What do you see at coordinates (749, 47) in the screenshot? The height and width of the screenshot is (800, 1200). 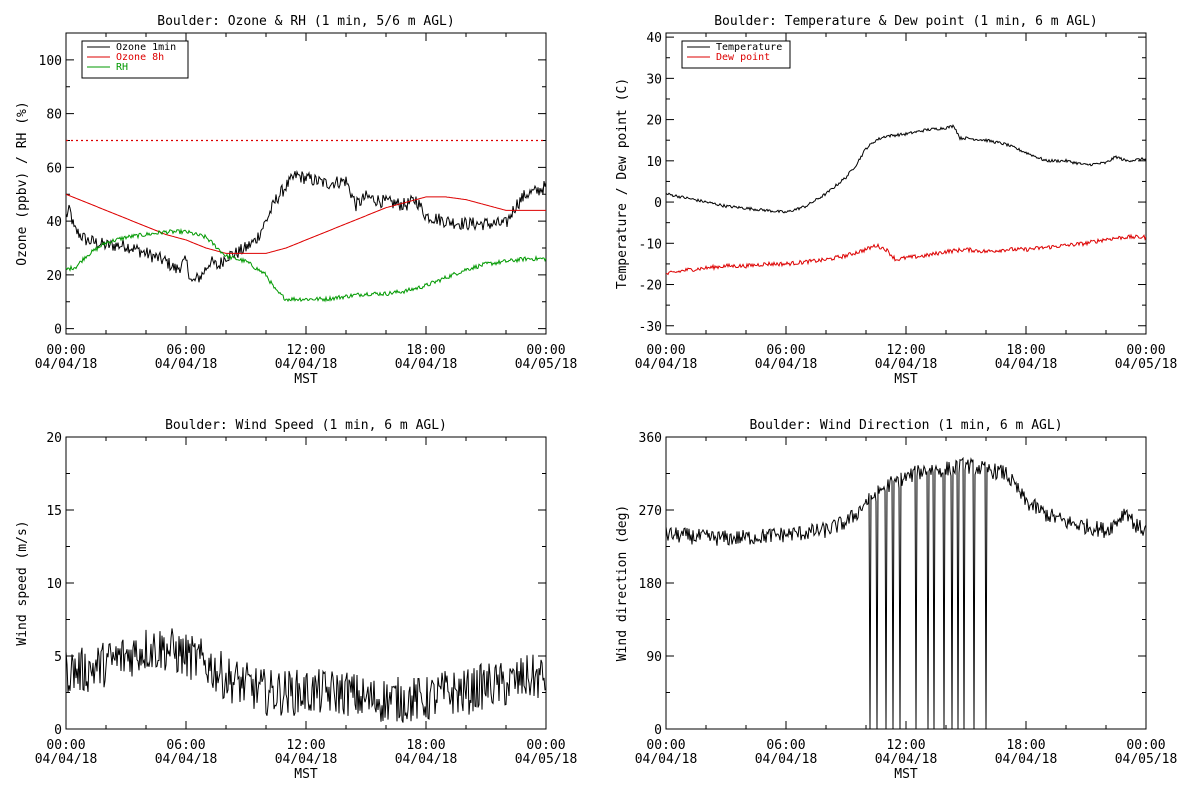 I see `legend-label: Temperature` at bounding box center [749, 47].